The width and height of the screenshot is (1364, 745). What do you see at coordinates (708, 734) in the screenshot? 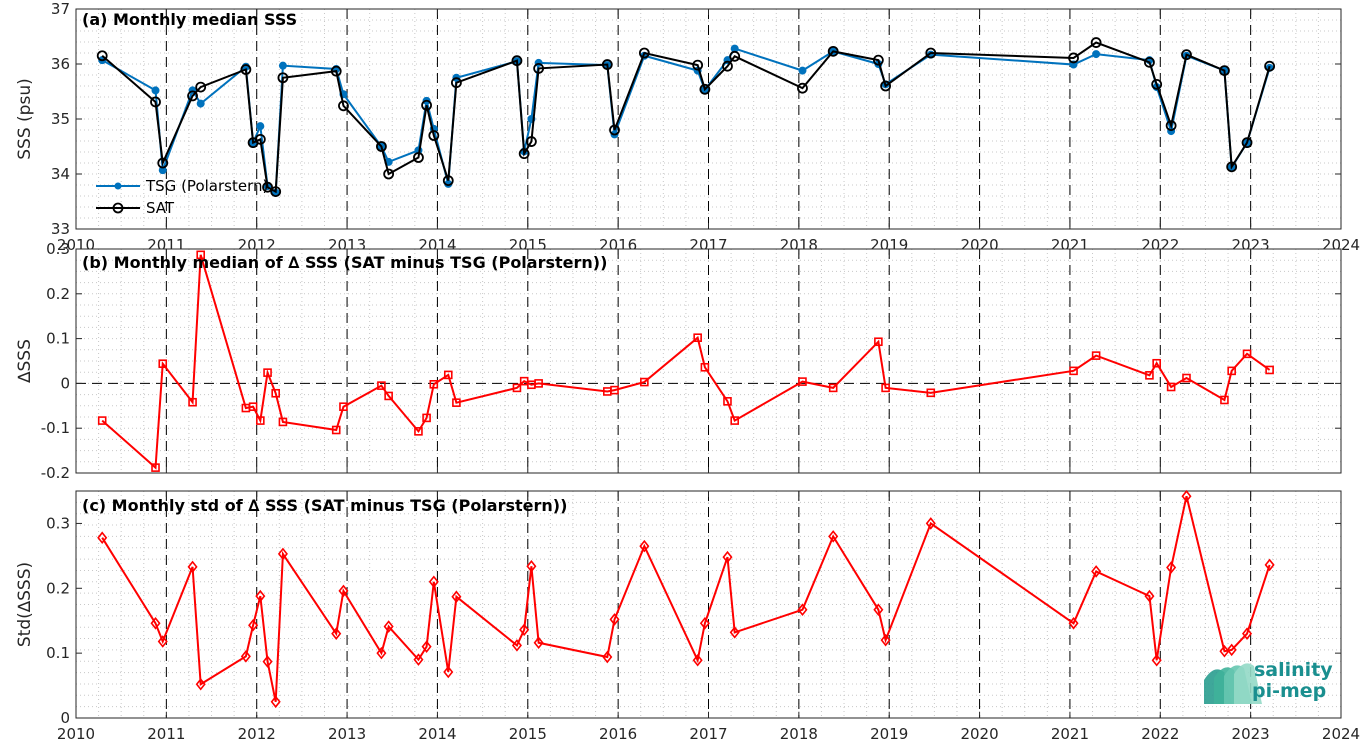
I see `x-tick-label: 2017` at bounding box center [708, 734].